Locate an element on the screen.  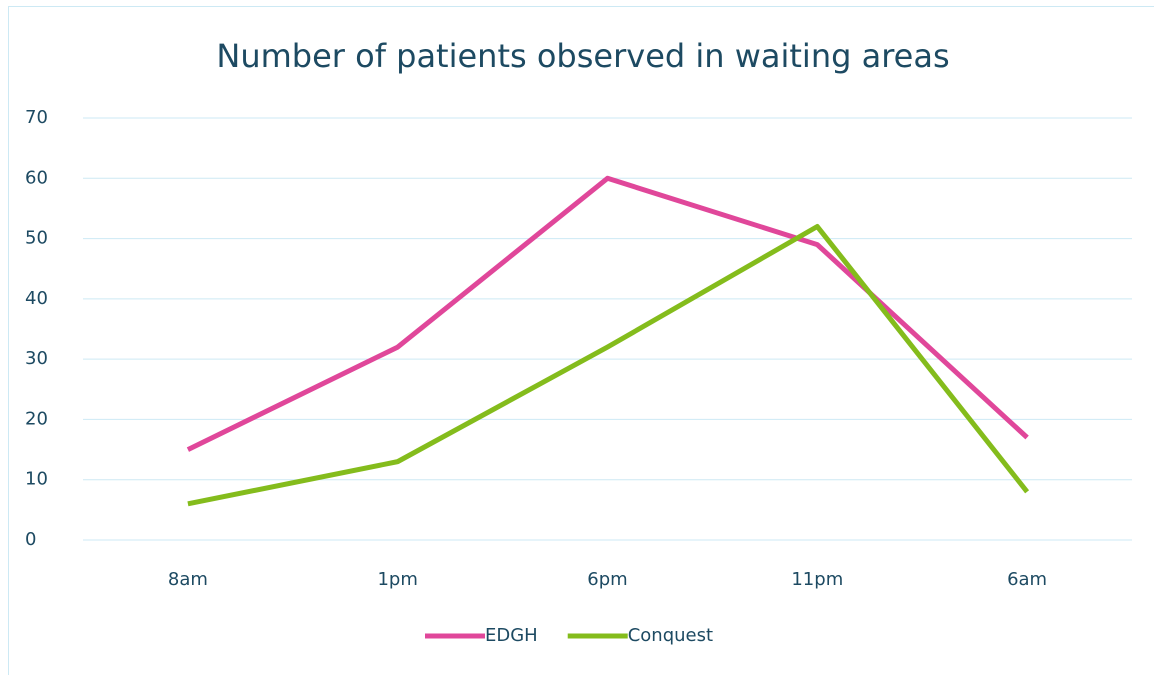
y-tick-label: 50 is located at coordinates (36, 238).